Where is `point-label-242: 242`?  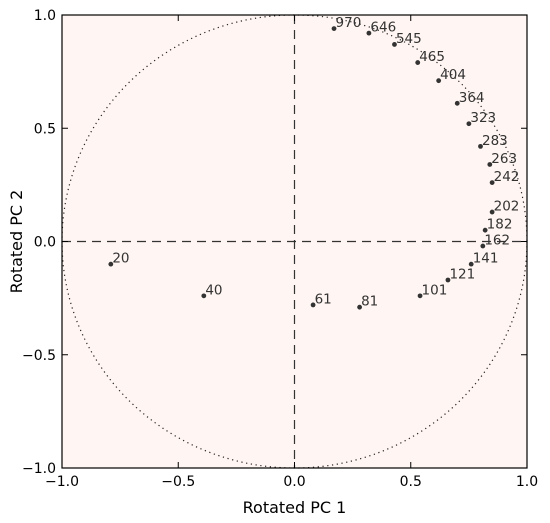 point-label-242: 242 is located at coordinates (507, 177).